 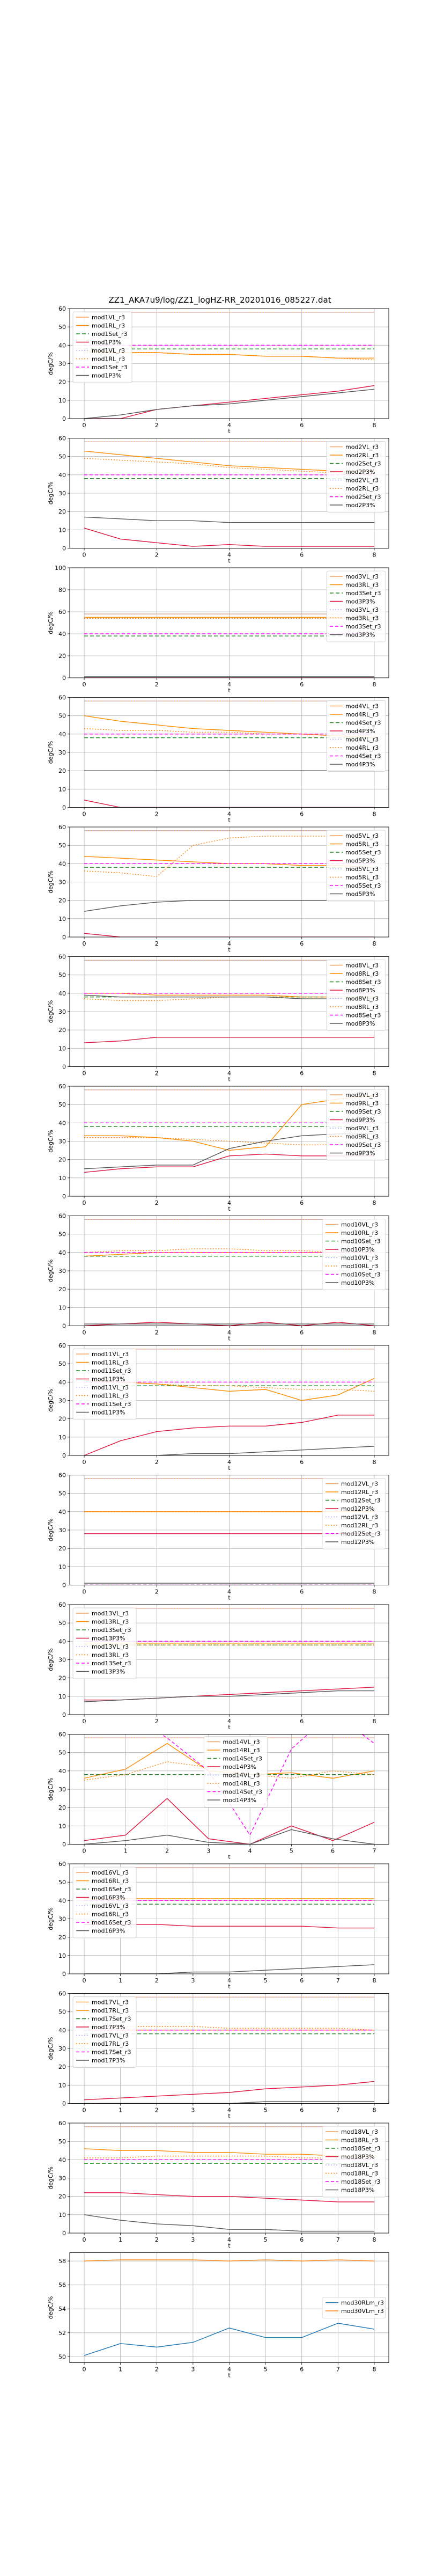 What do you see at coordinates (110, 1914) in the screenshot?
I see `legend-label: mod16RL_r3` at bounding box center [110, 1914].